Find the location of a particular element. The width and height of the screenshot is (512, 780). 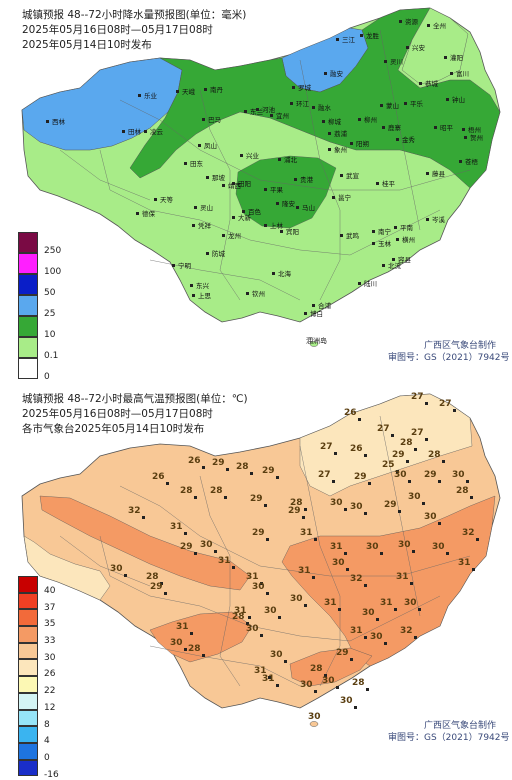

place-label: 平南 is located at coordinates (406, 228).